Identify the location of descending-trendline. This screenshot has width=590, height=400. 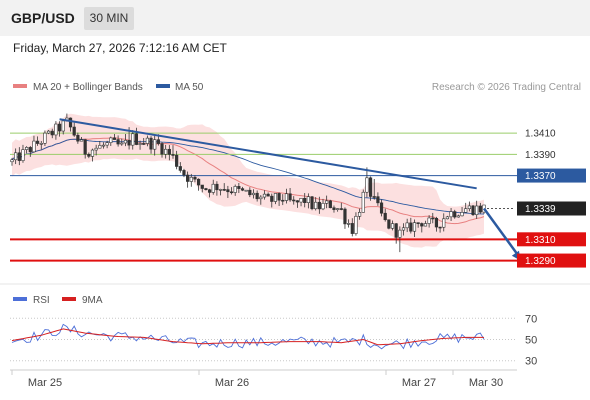
(268, 154).